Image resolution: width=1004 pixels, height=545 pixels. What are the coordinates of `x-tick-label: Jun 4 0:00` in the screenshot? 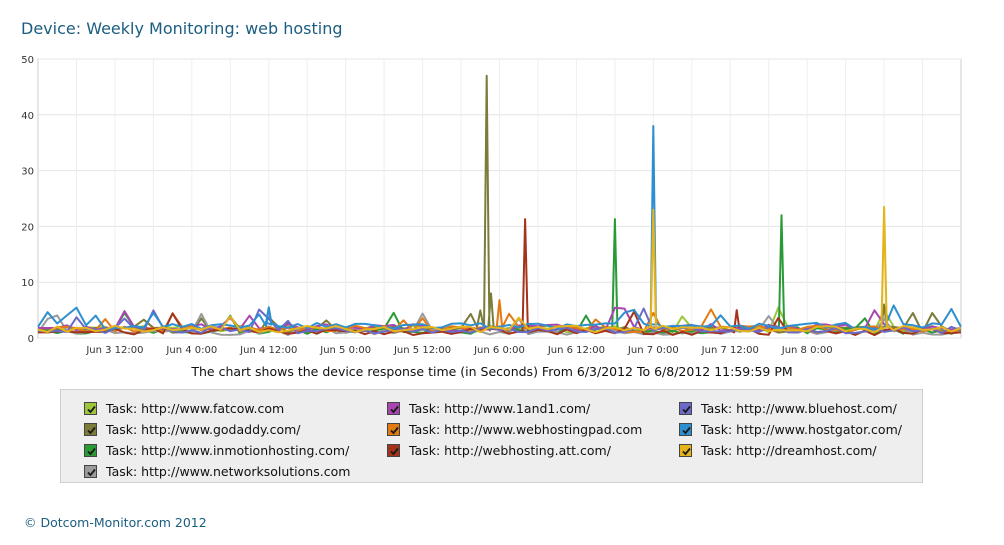 It's located at (191, 350).